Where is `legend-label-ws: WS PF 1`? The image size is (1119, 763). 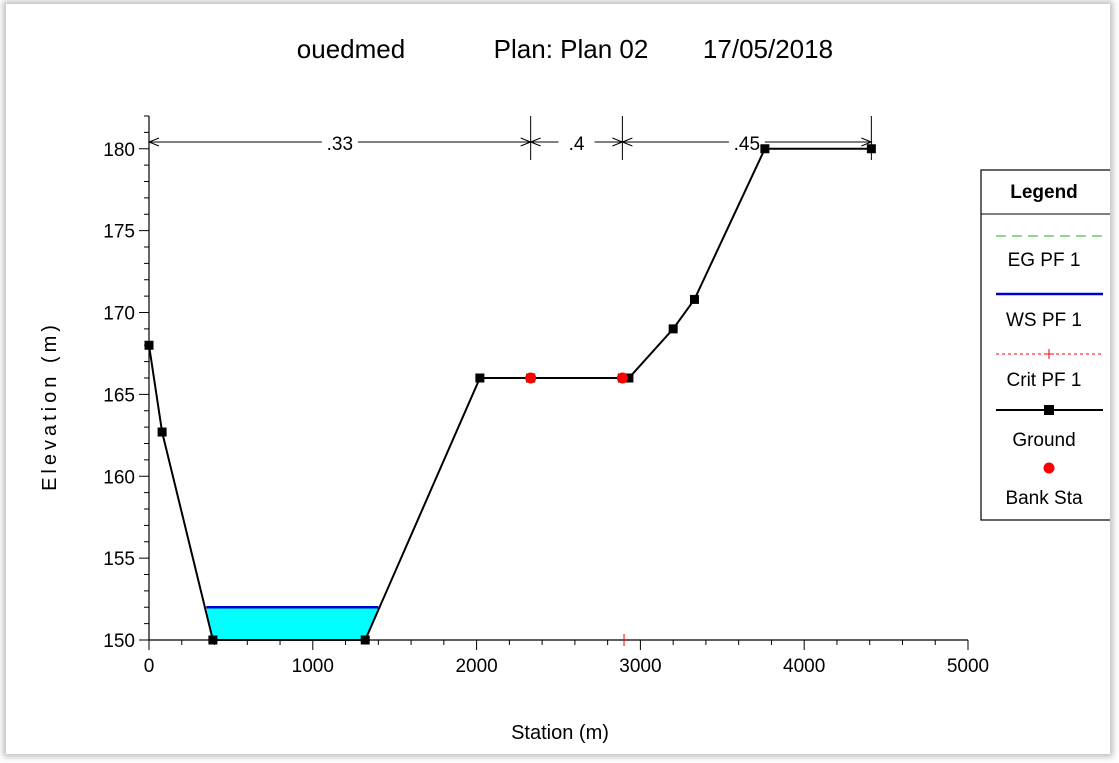 legend-label-ws: WS PF 1 is located at coordinates (1044, 320).